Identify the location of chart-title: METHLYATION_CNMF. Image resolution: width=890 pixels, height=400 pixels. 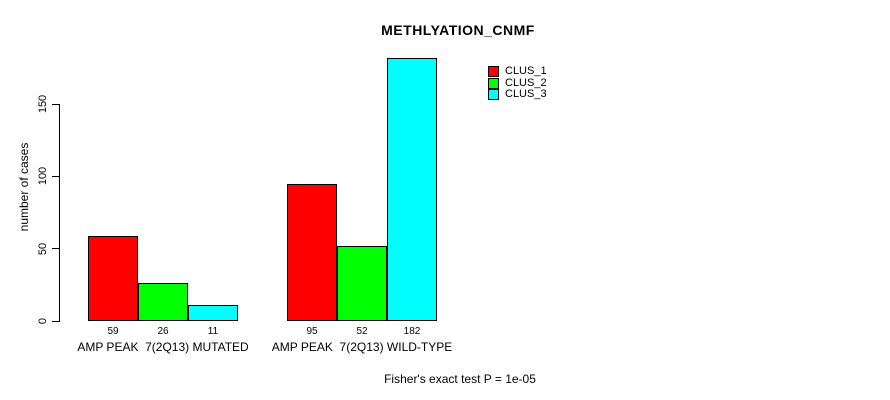
(458, 30).